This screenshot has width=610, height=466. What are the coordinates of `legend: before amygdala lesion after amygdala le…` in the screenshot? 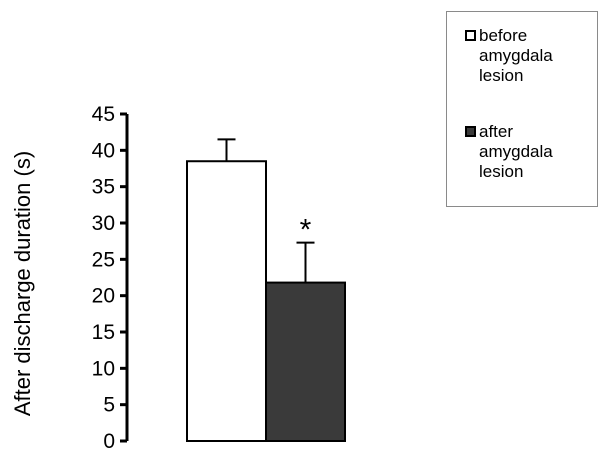 It's located at (522, 109).